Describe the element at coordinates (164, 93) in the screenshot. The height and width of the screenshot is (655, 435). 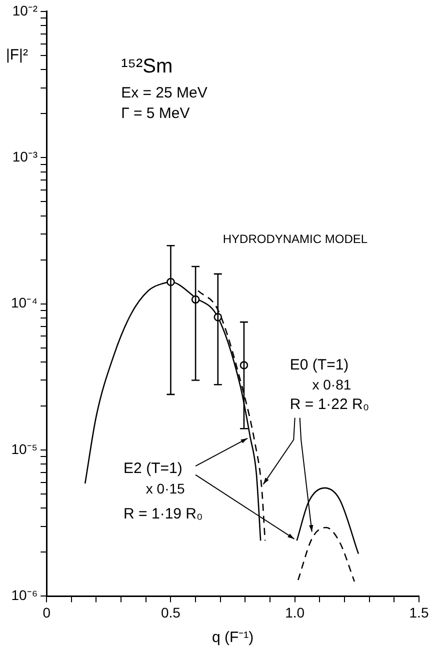
I see `annotation: Ex = 25 MeV` at that location.